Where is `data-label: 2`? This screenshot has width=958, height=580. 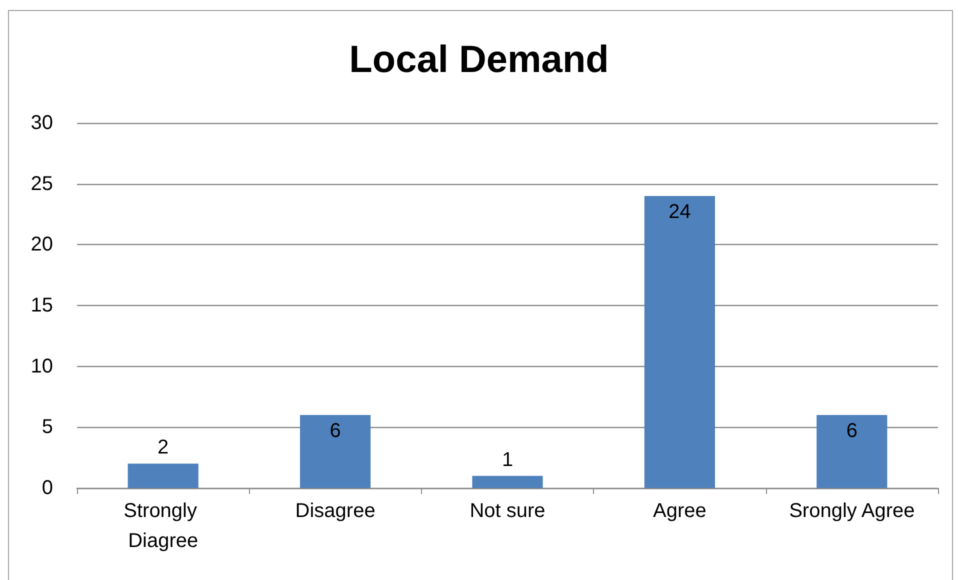 data-label: 2 is located at coordinates (163, 447).